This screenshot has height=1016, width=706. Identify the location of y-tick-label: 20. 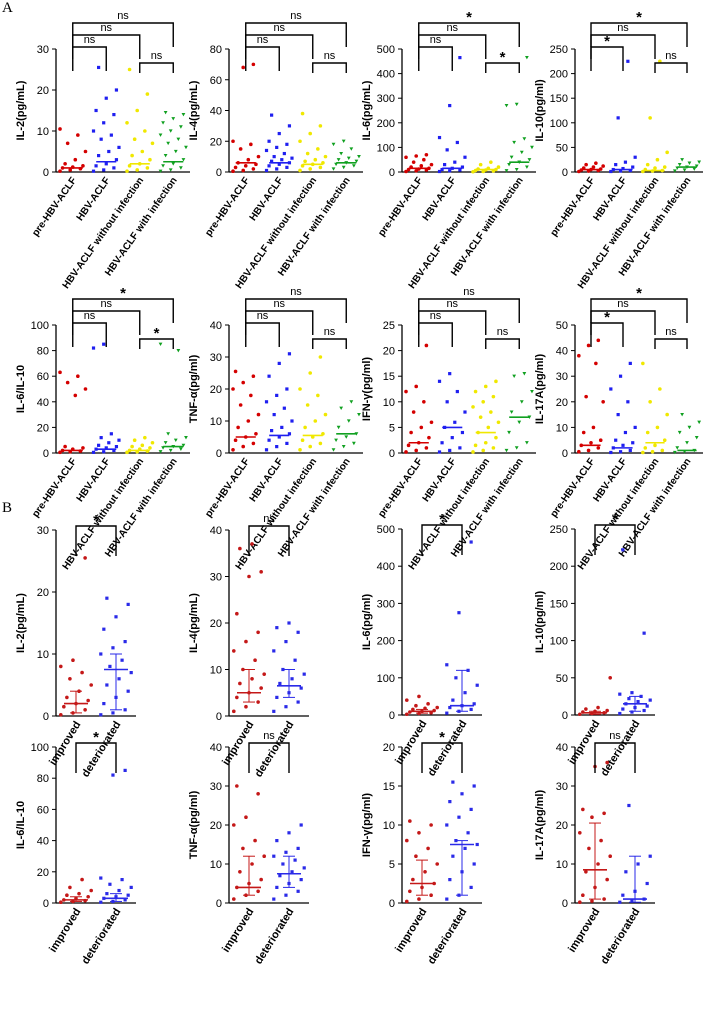
(216, 826).